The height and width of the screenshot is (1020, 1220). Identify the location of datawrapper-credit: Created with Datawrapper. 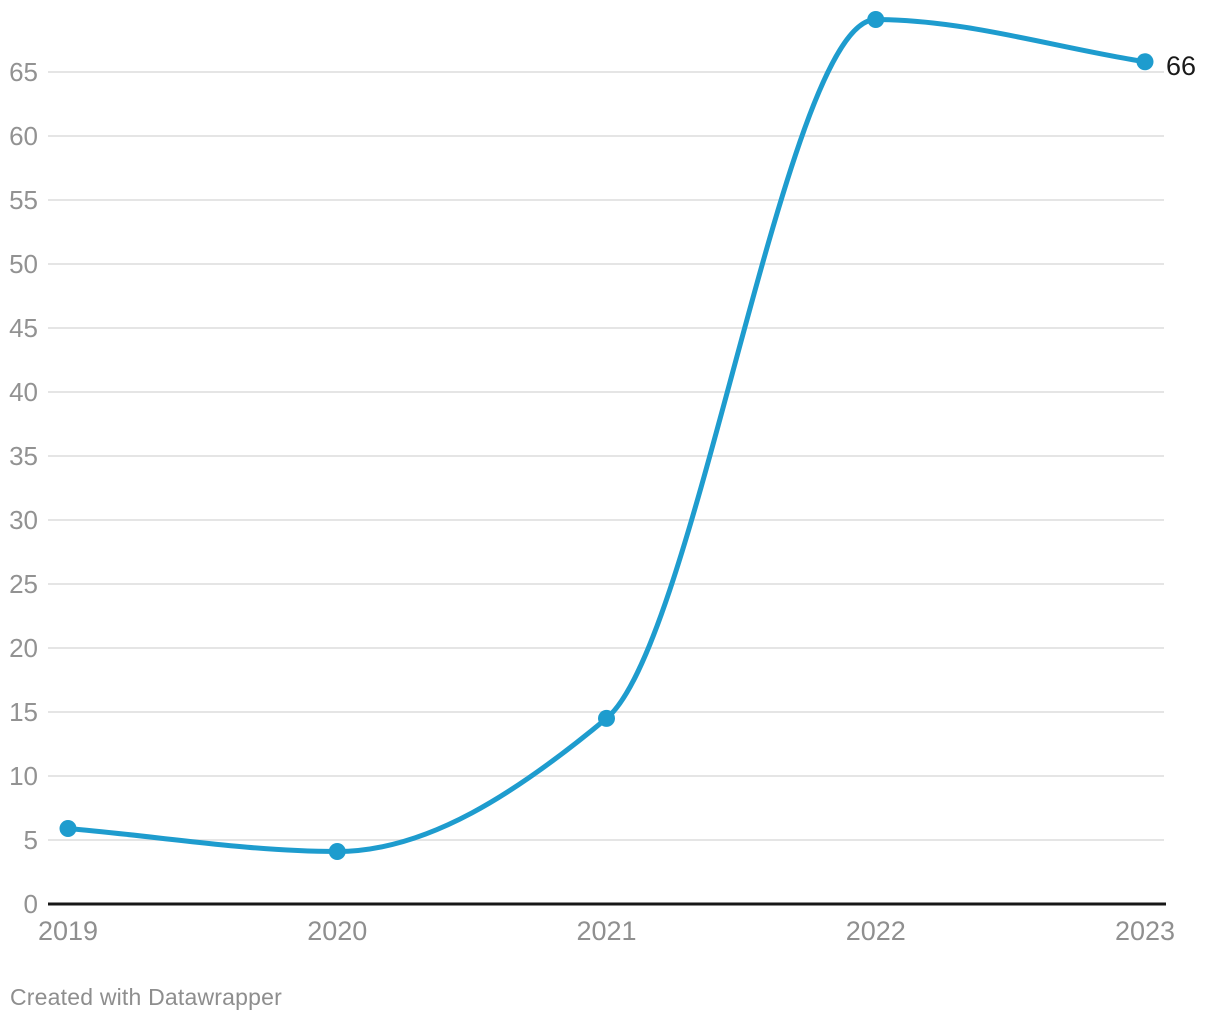
(146, 997).